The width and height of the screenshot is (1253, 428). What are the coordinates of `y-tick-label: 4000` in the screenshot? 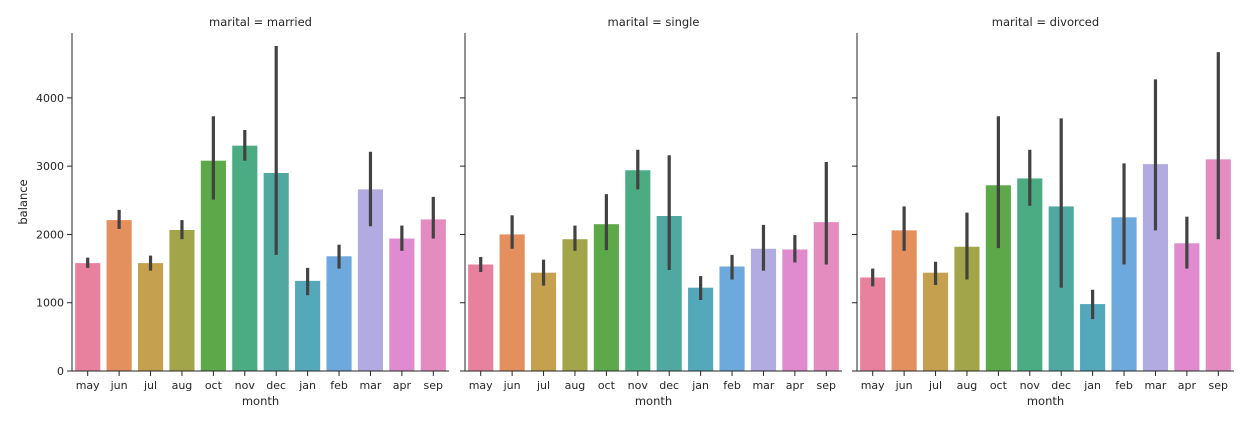 It's located at (50, 98).